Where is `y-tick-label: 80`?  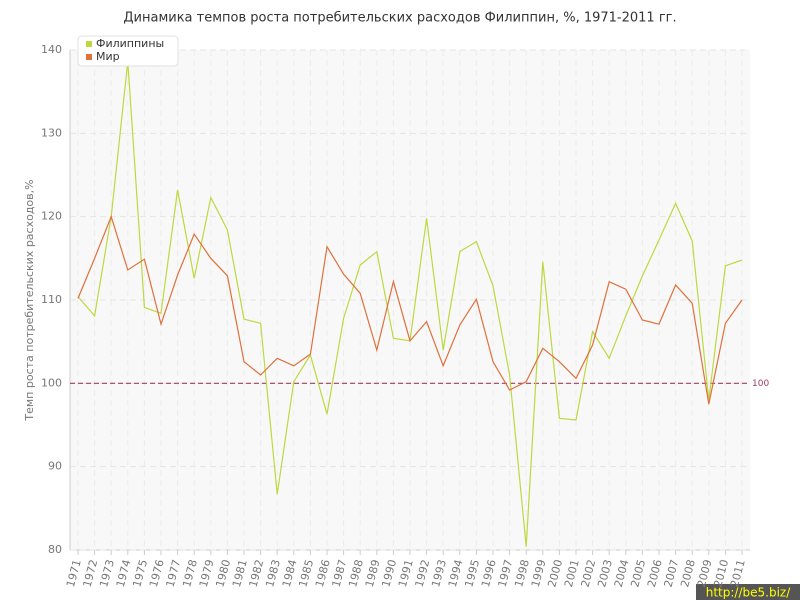 y-tick-label: 80 is located at coordinates (55, 549).